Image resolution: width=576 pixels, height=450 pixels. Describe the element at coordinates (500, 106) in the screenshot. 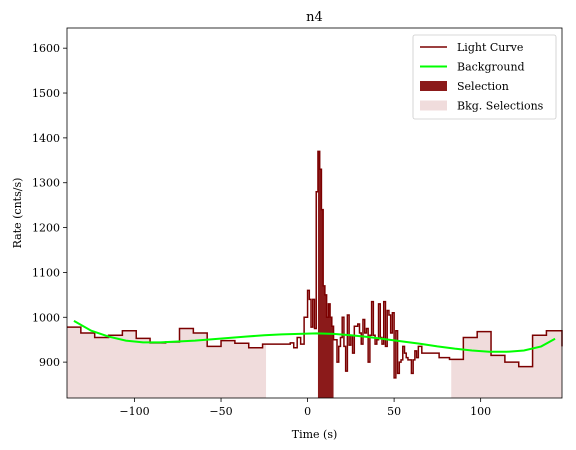

I see `legend-label: Bkg. Selections` at that location.